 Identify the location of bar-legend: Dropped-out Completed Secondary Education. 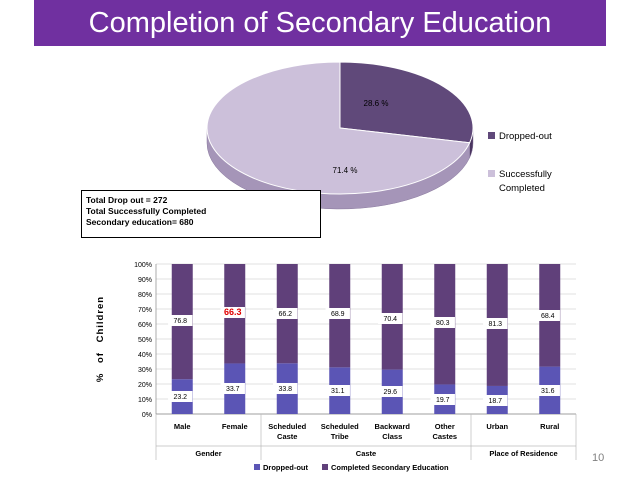
(351, 467).